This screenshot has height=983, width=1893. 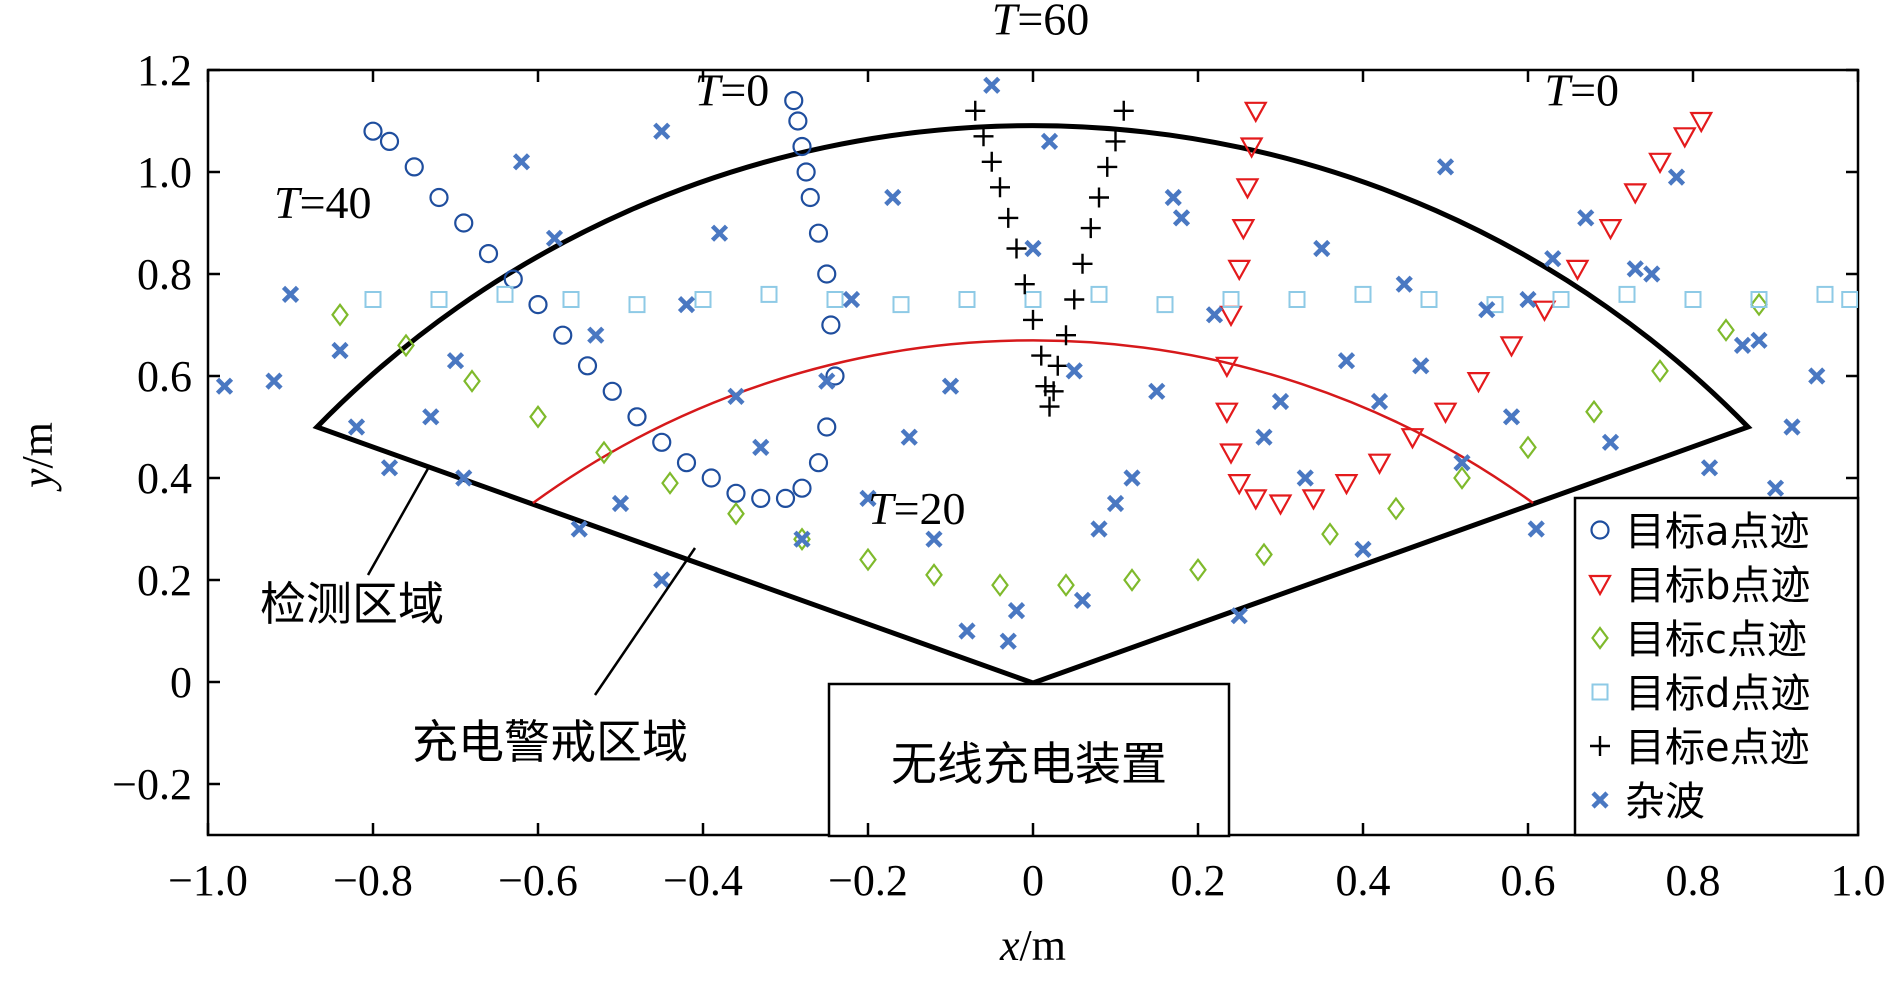 What do you see at coordinates (164, 70) in the screenshot?
I see `y-tick-label: 1.2` at bounding box center [164, 70].